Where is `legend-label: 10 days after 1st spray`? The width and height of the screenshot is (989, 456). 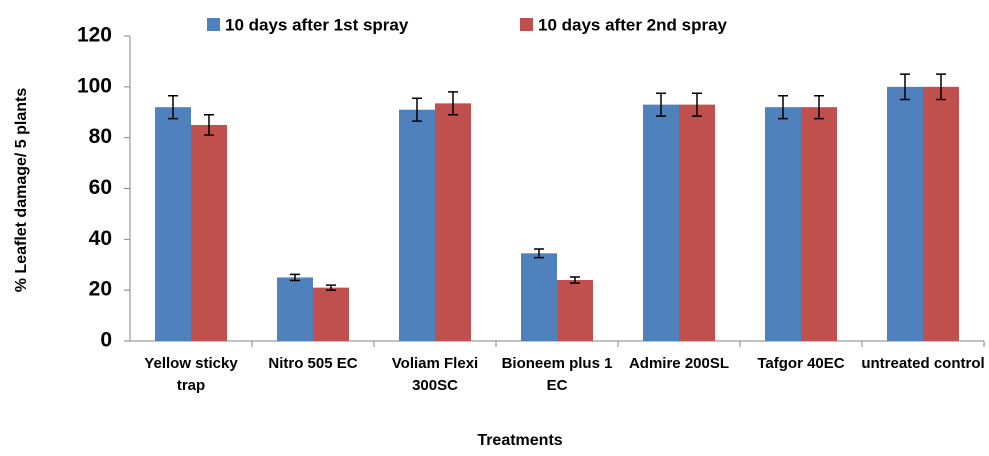 legend-label: 10 days after 1st spray is located at coordinates (317, 24).